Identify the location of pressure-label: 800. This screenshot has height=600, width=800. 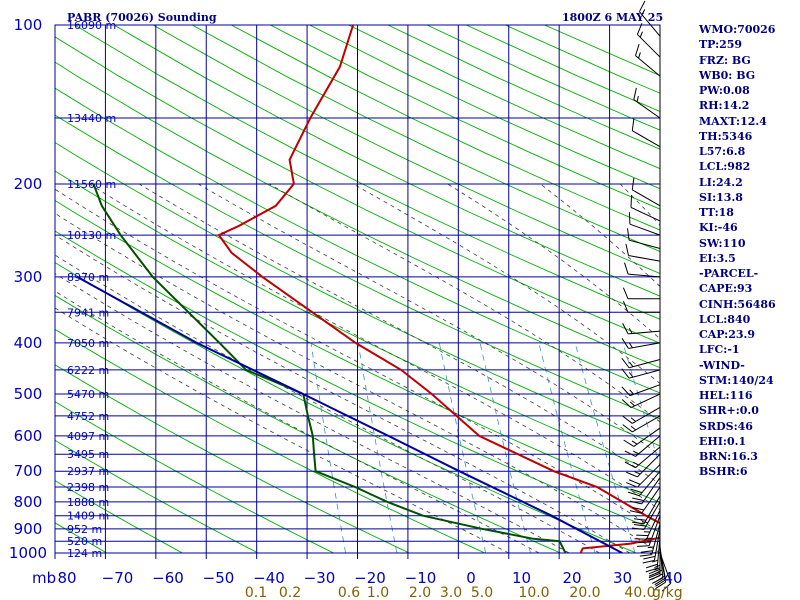
(28, 502).